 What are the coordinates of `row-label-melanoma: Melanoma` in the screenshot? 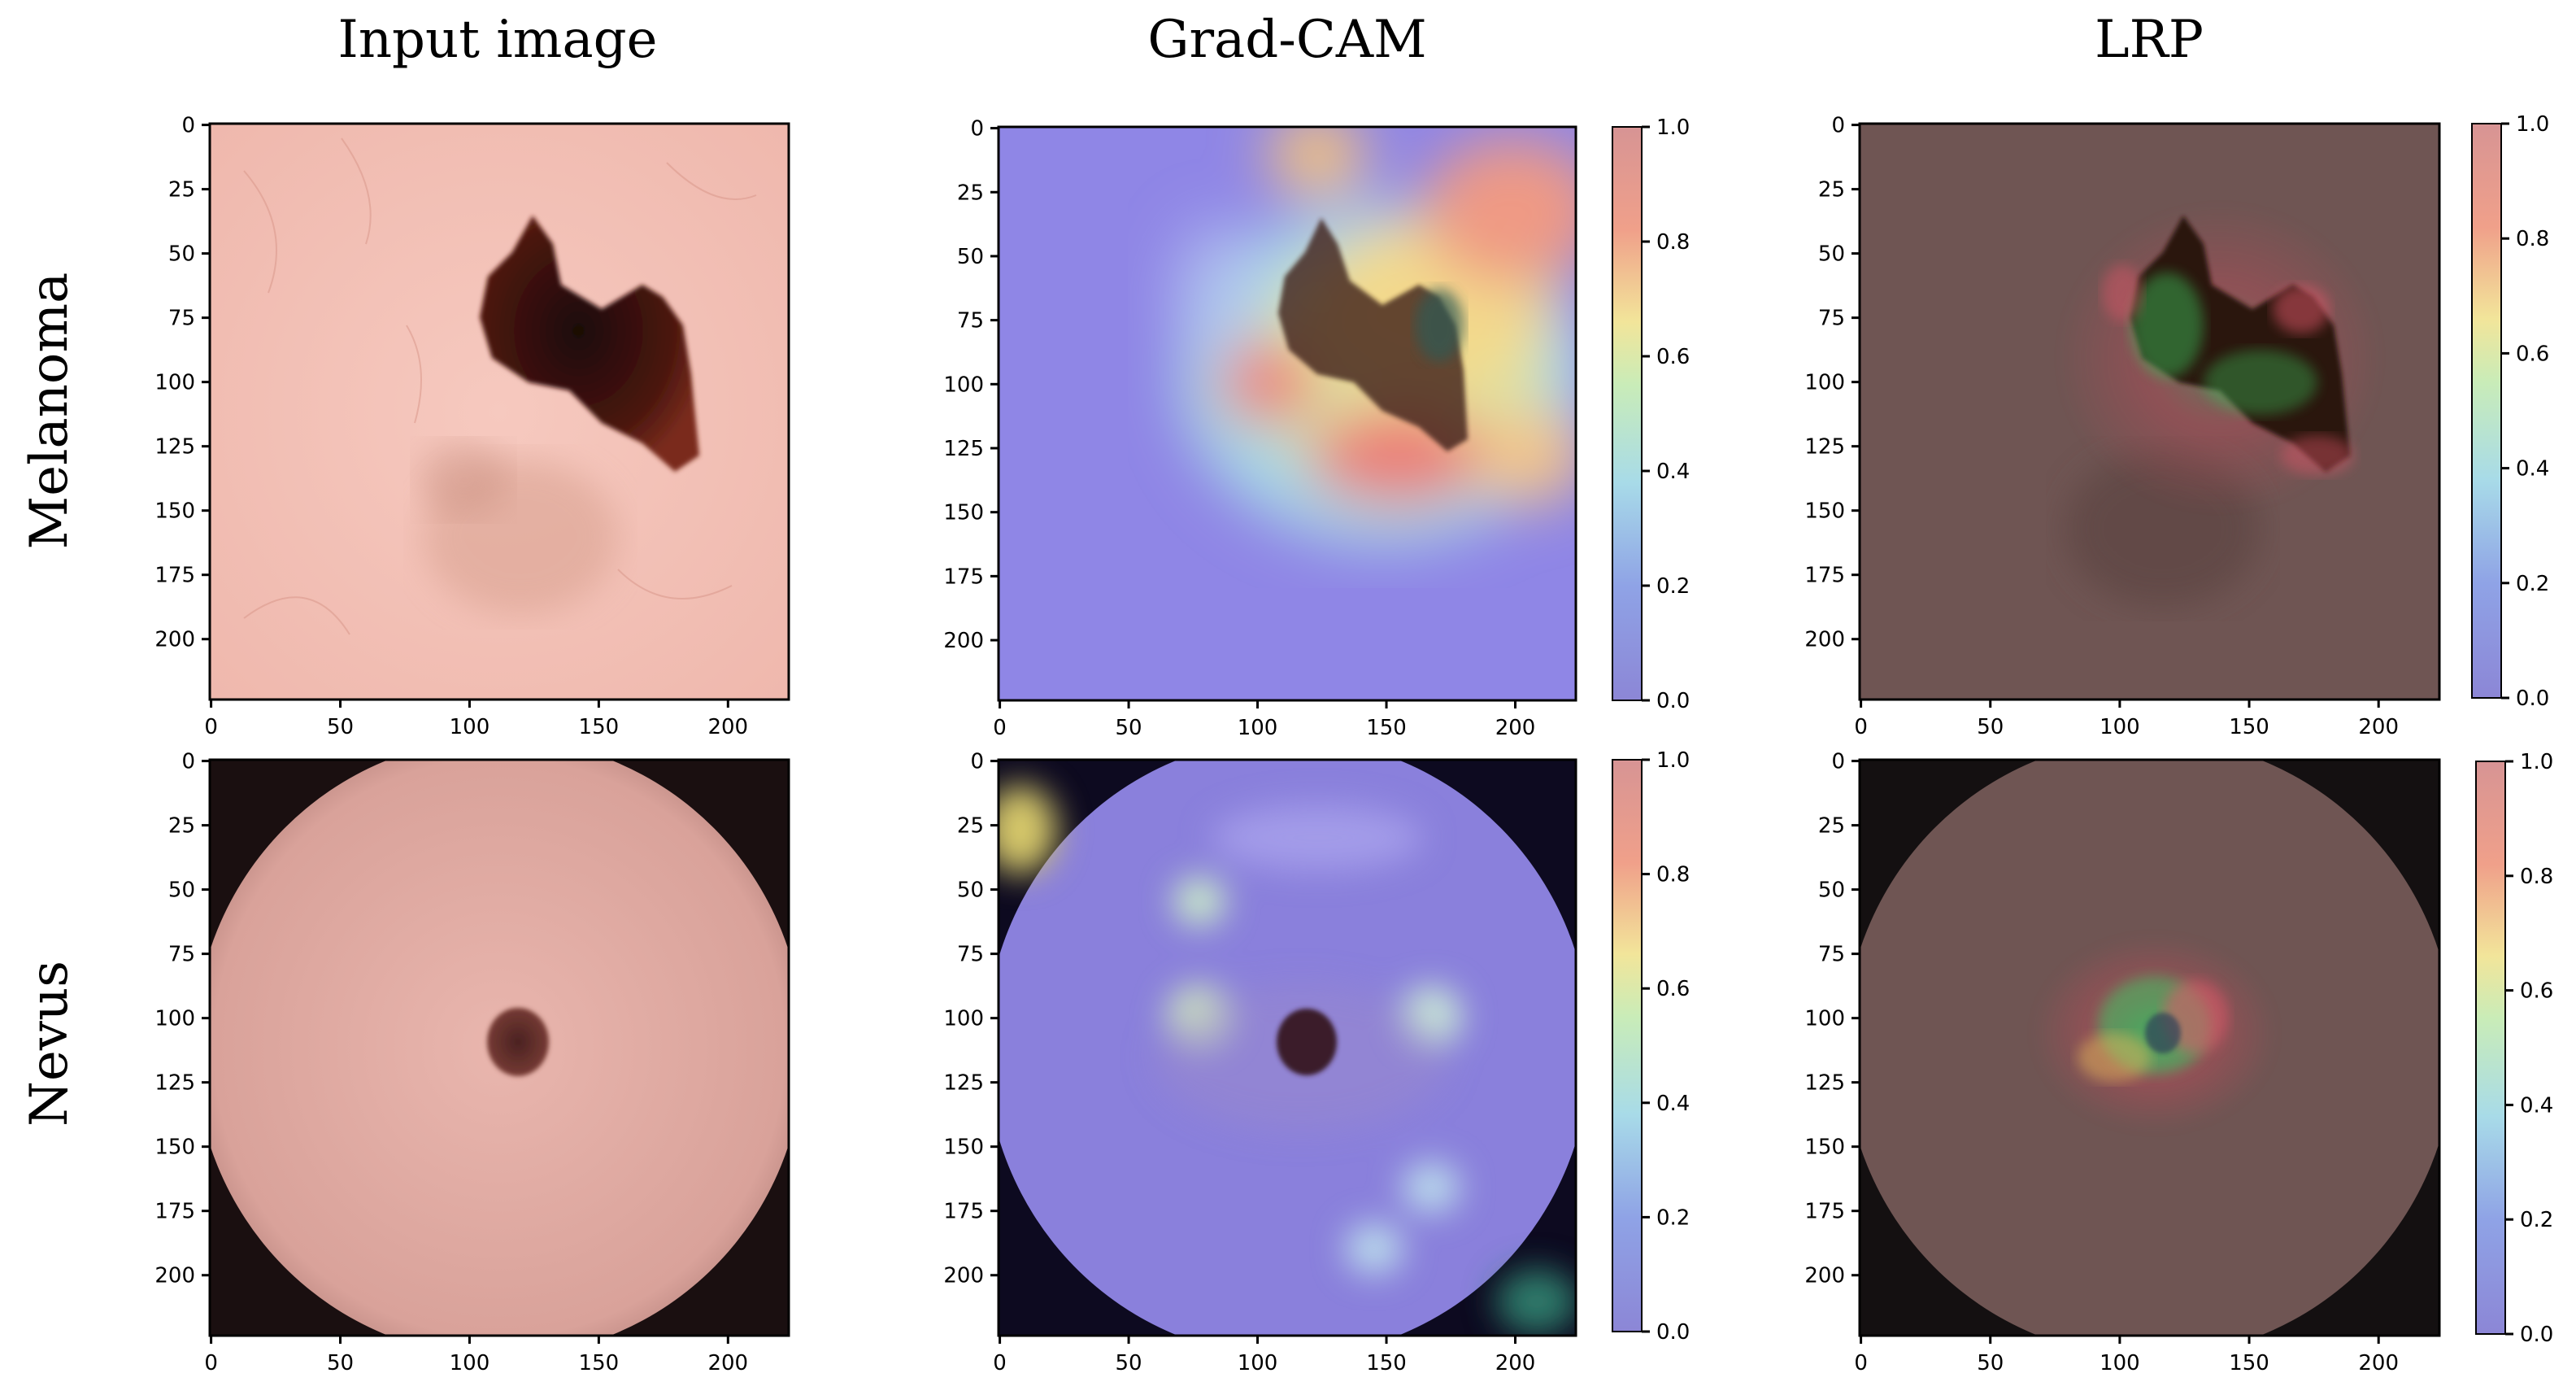 It's located at (50, 411).